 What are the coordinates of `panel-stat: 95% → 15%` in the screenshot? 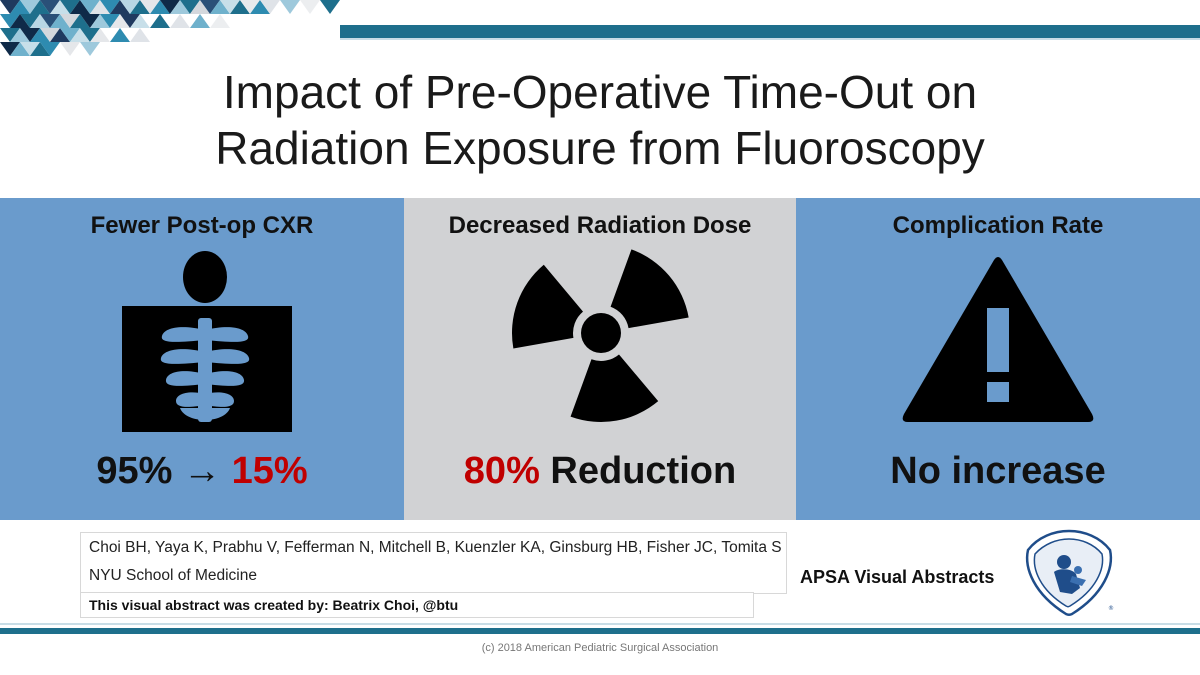 It's located at (202, 471).